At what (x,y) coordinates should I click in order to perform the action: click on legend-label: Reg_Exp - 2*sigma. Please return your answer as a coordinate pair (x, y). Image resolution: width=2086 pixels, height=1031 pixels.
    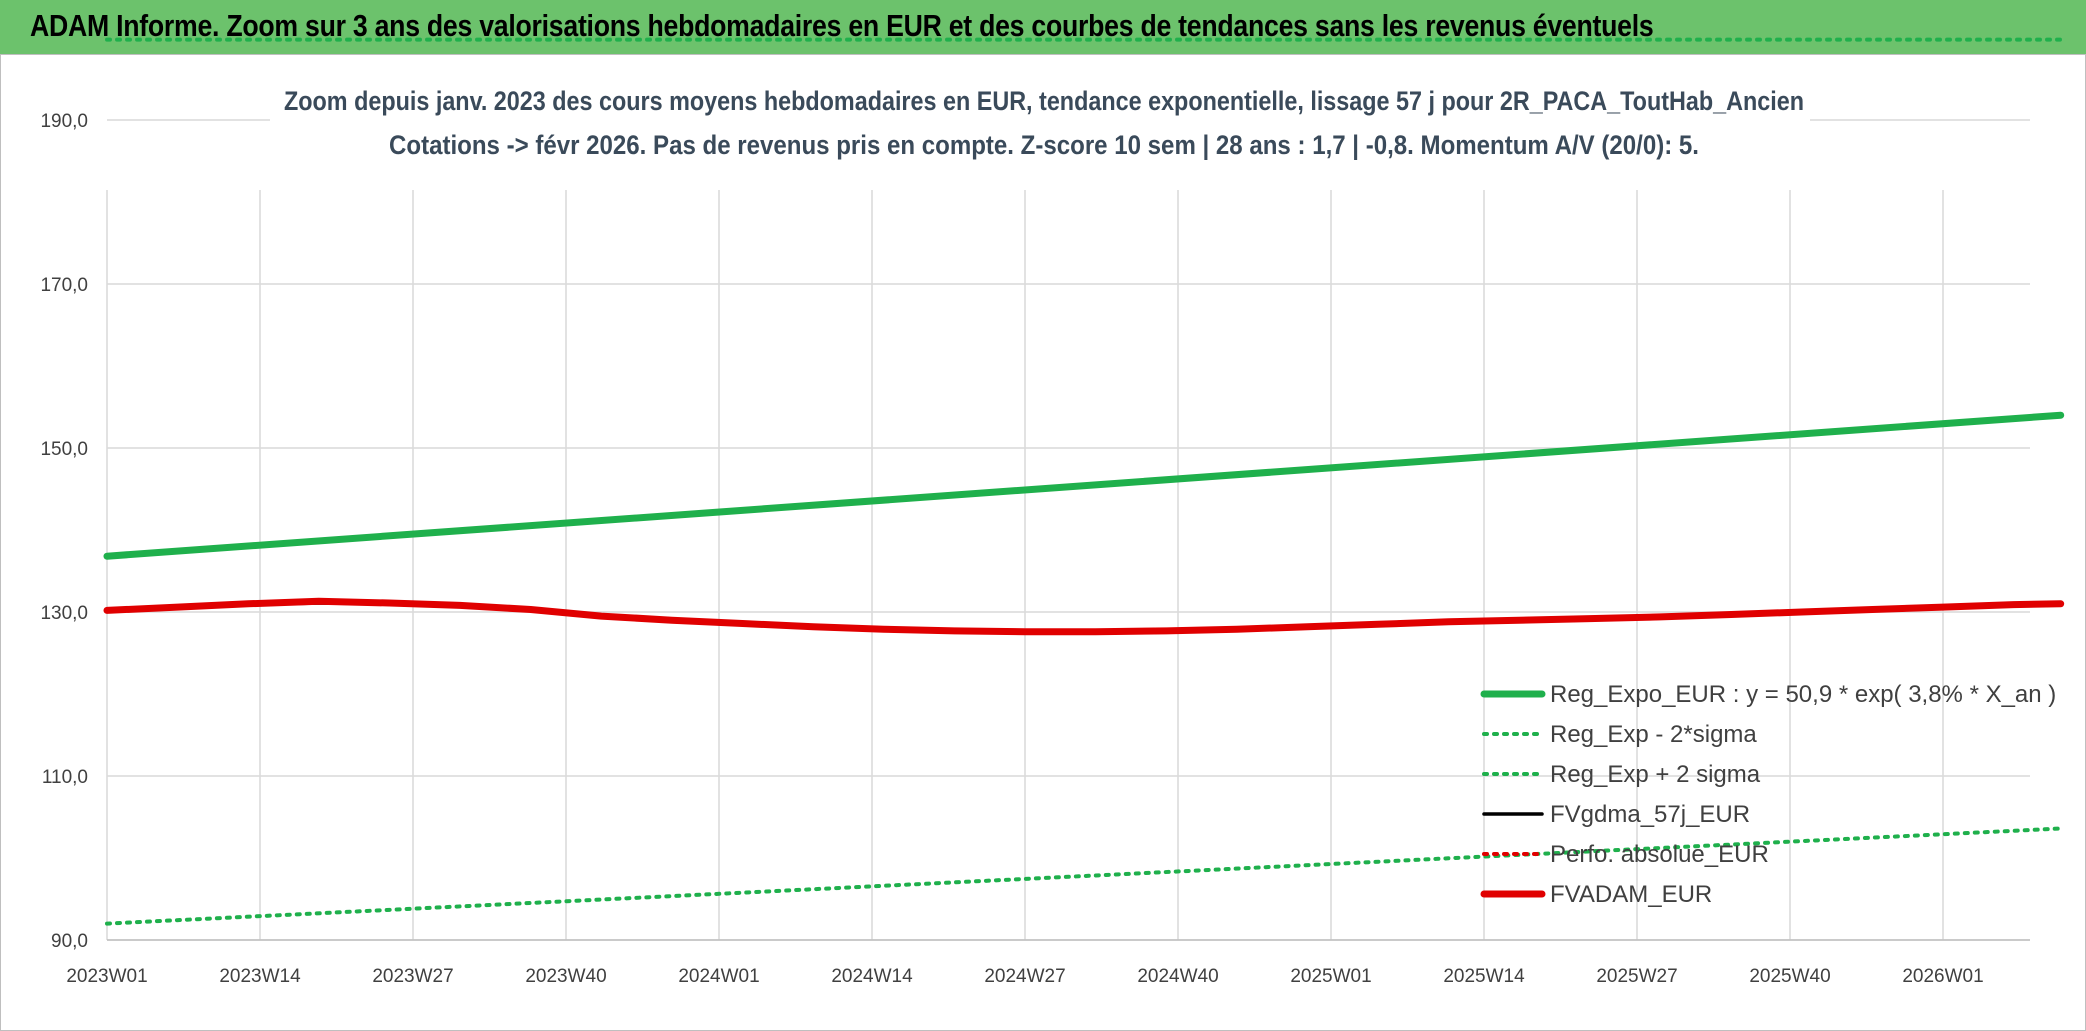
    Looking at the image, I should click on (1653, 734).